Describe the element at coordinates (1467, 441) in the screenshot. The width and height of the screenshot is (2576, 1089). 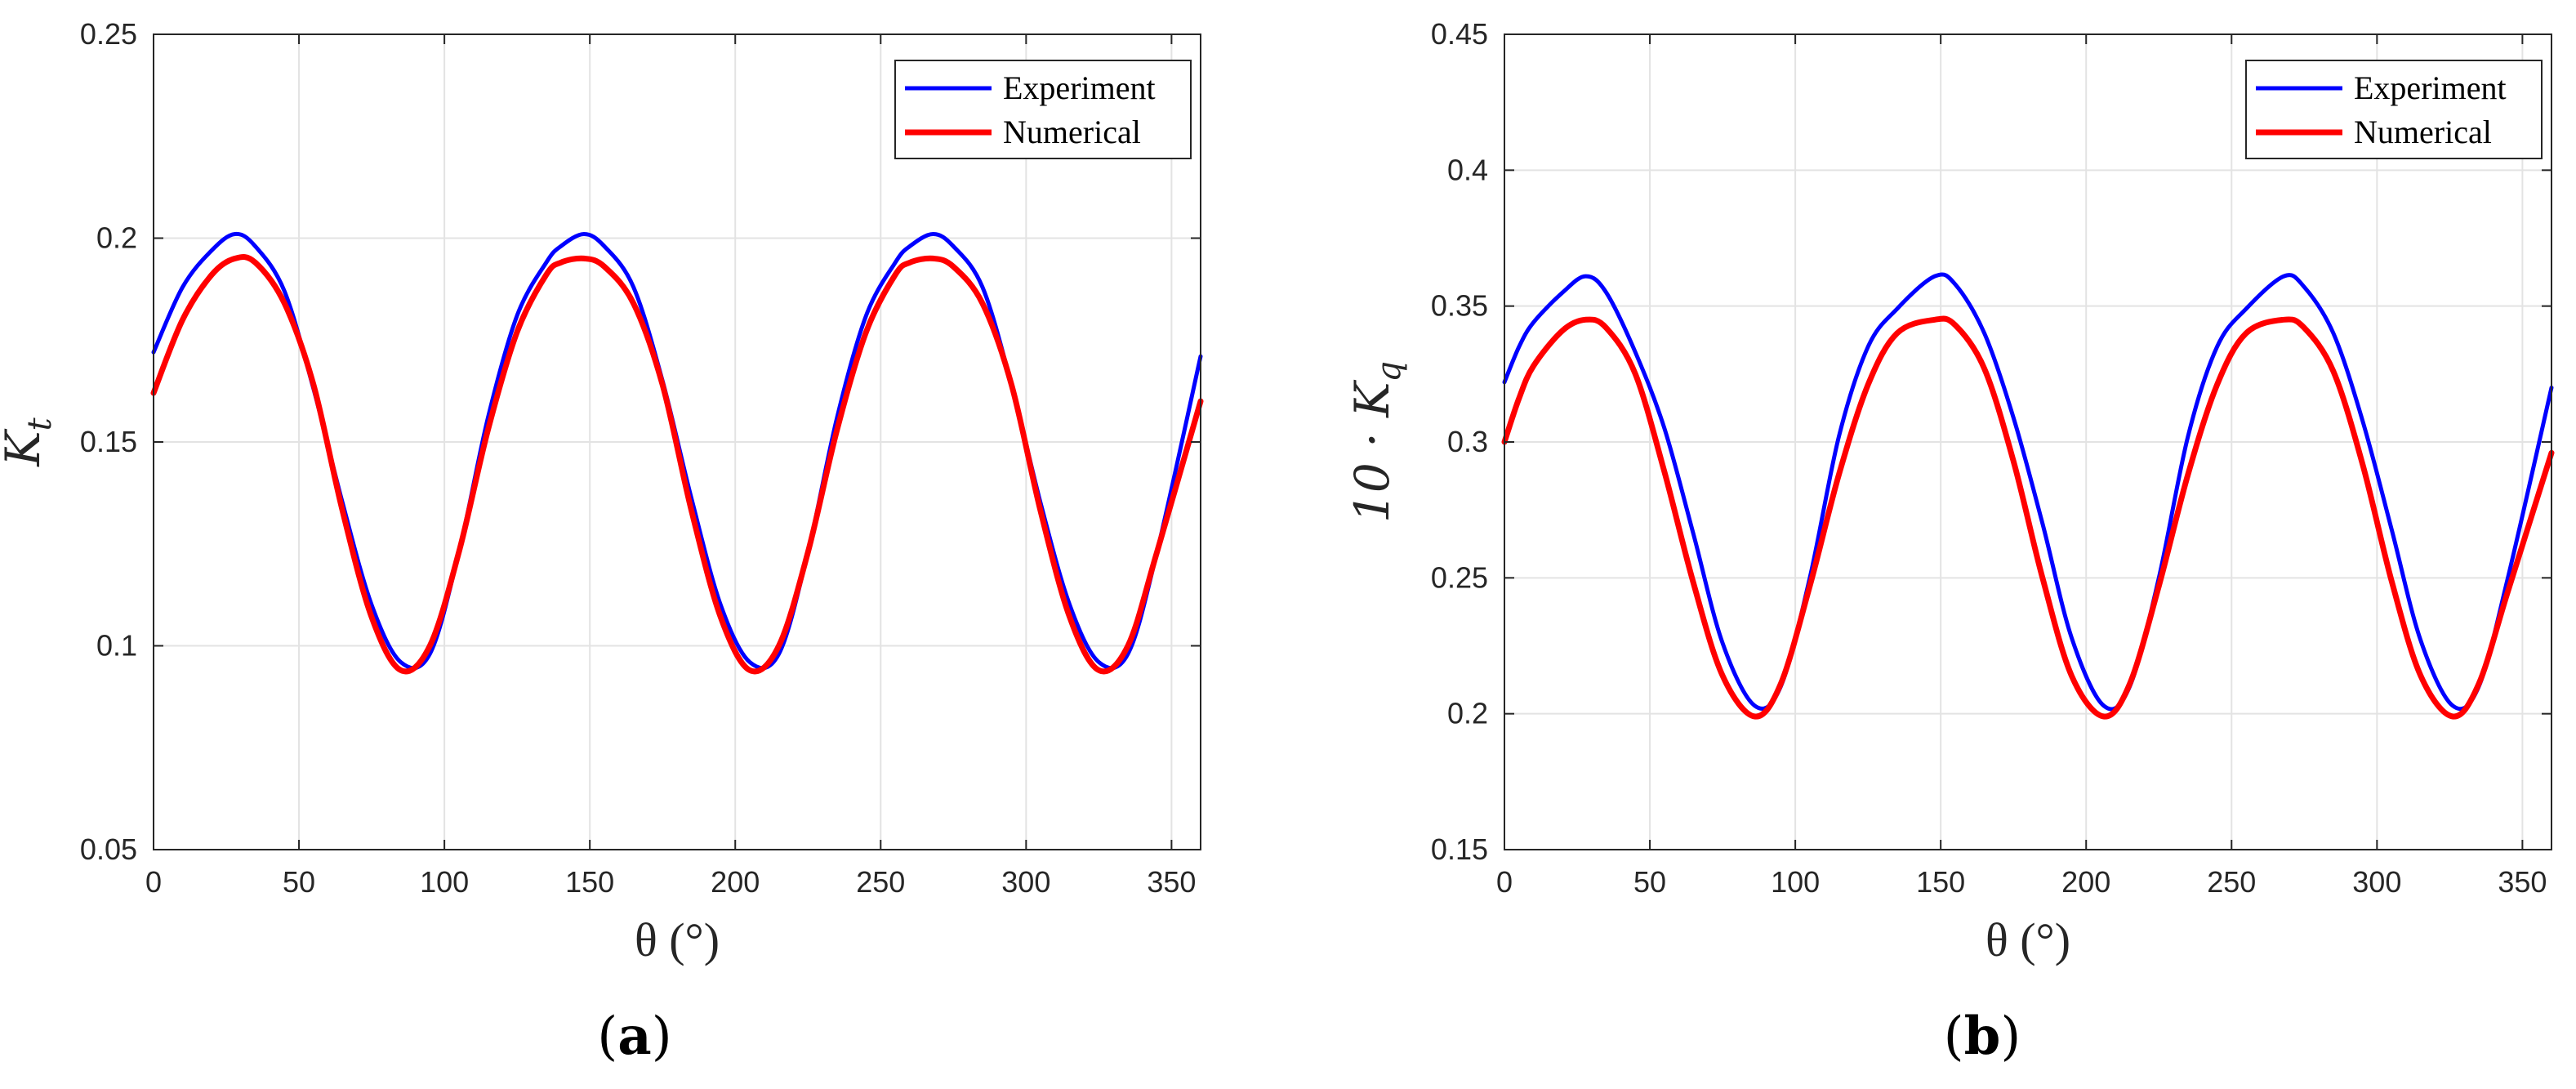
I see `y-tick-label: 0.3` at that location.